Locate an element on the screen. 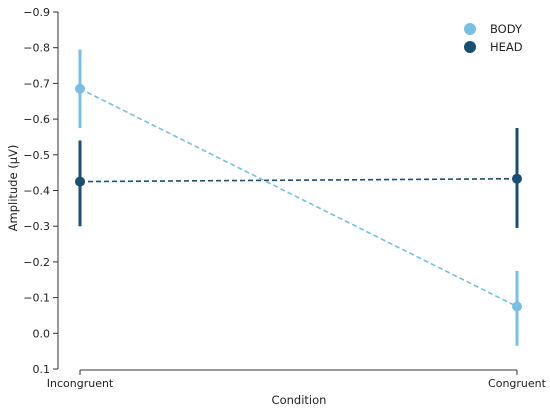 The image size is (550, 411). y-tick-label: −0.9 is located at coordinates (36, 12).